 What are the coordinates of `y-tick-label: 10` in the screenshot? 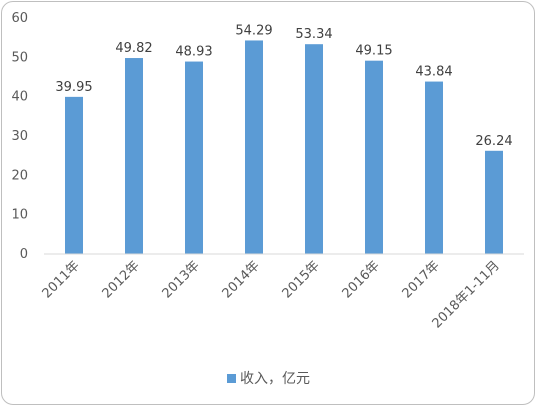 It's located at (19, 215).